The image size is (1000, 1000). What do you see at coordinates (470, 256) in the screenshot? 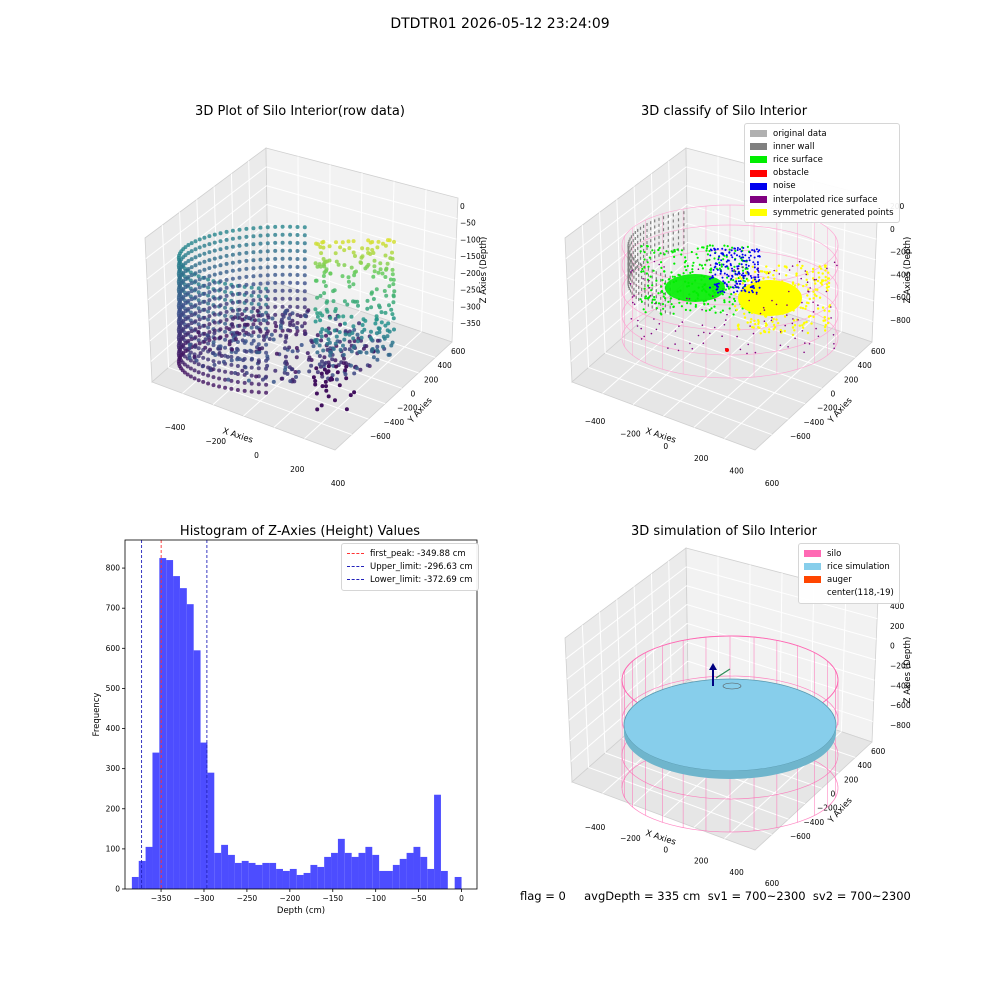
I see `tick-label: −150` at bounding box center [470, 256].